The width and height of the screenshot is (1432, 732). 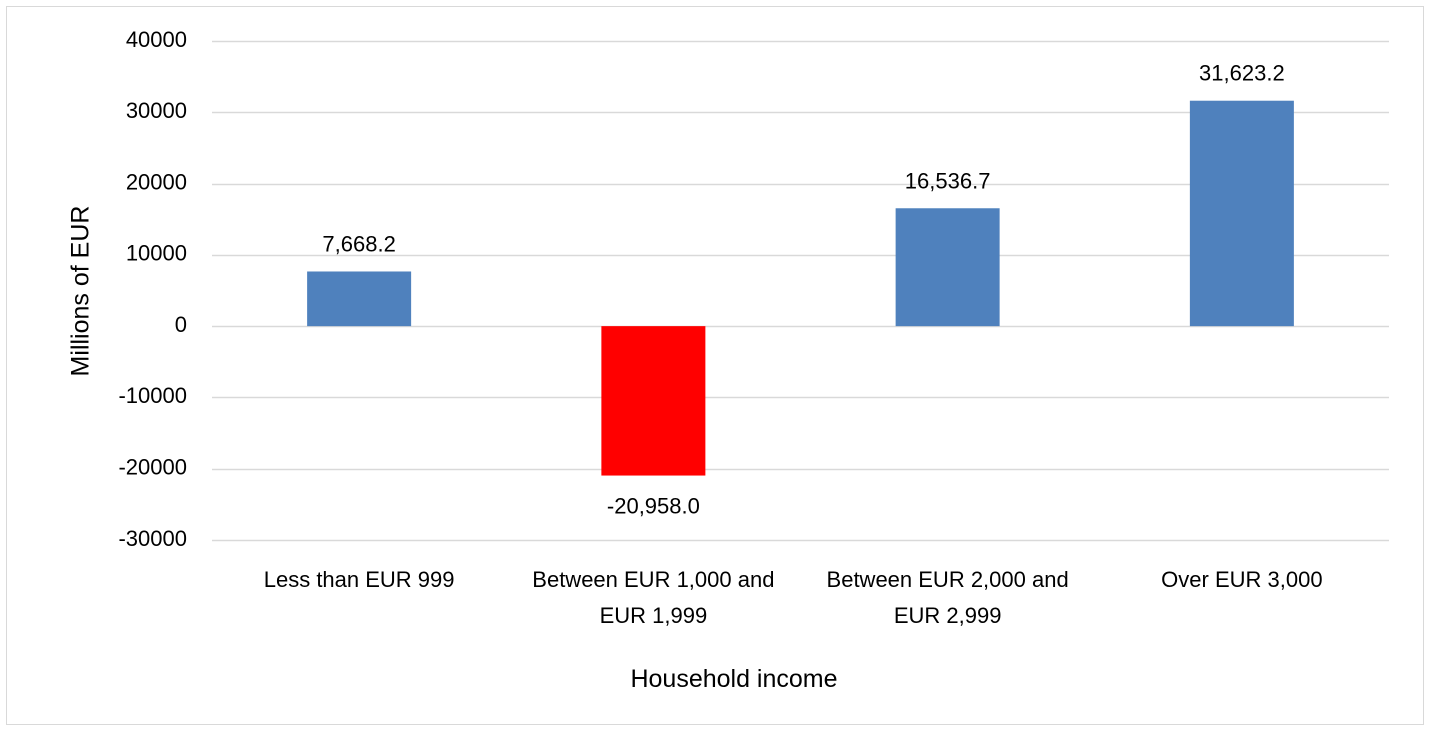 I want to click on data-label: 31,623.2, so click(x=1242, y=73).